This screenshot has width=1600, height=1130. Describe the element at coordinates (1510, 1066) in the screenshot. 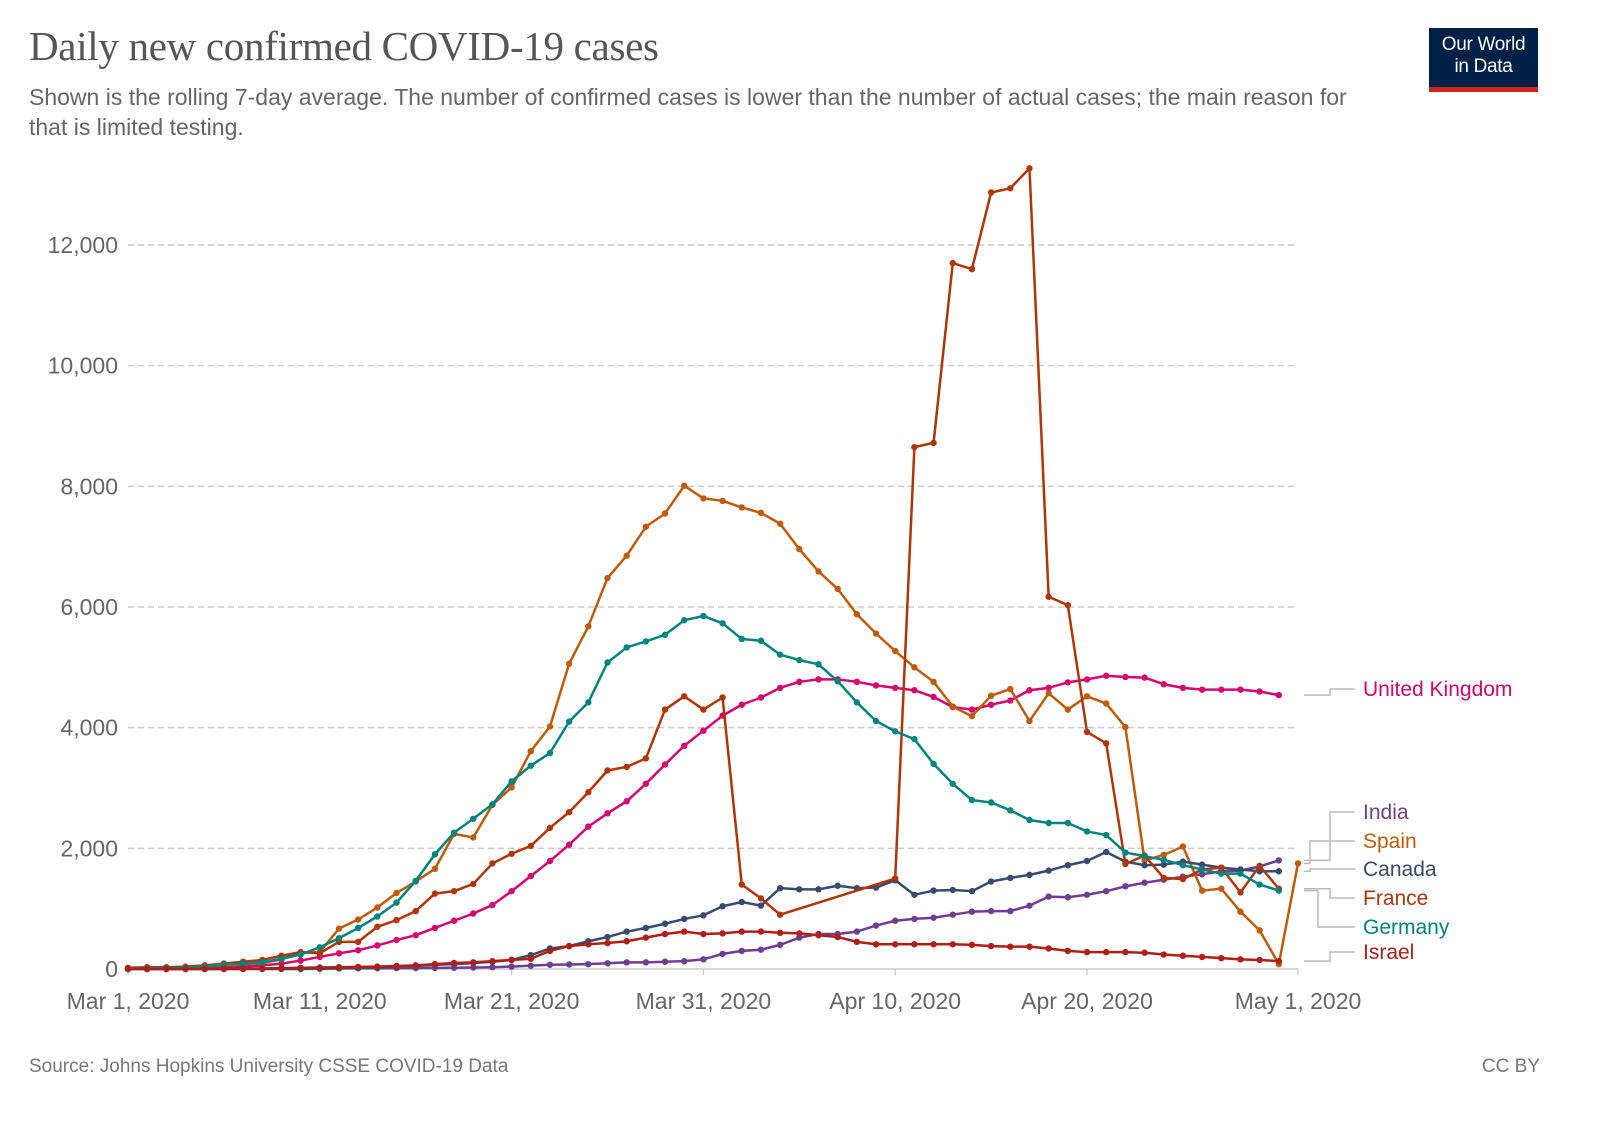

I see `license: CC BY` at that location.